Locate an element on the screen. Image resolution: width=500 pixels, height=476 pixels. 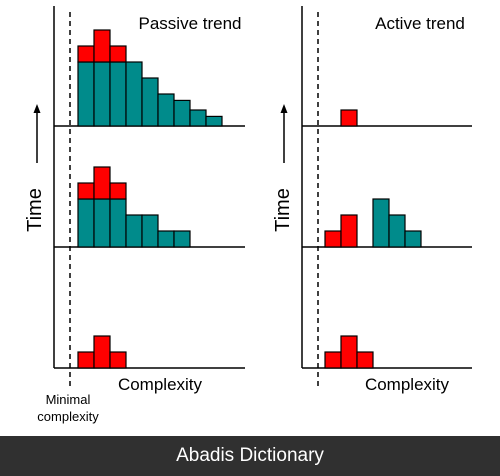
footer-text: Abadis Dictionary is located at coordinates (250, 455).